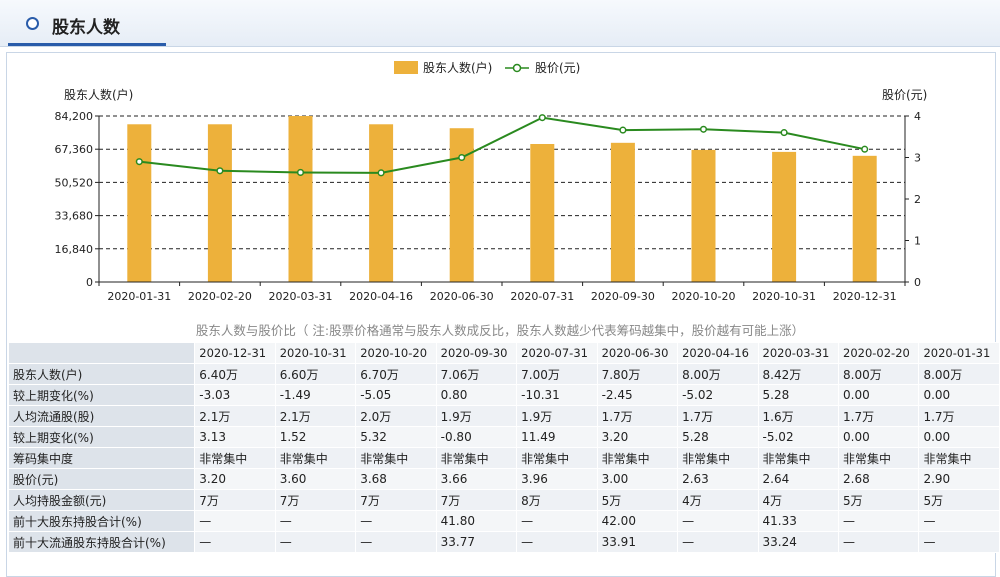 This screenshot has height=577, width=1000. I want to click on table-cell: 6.70万, so click(396, 374).